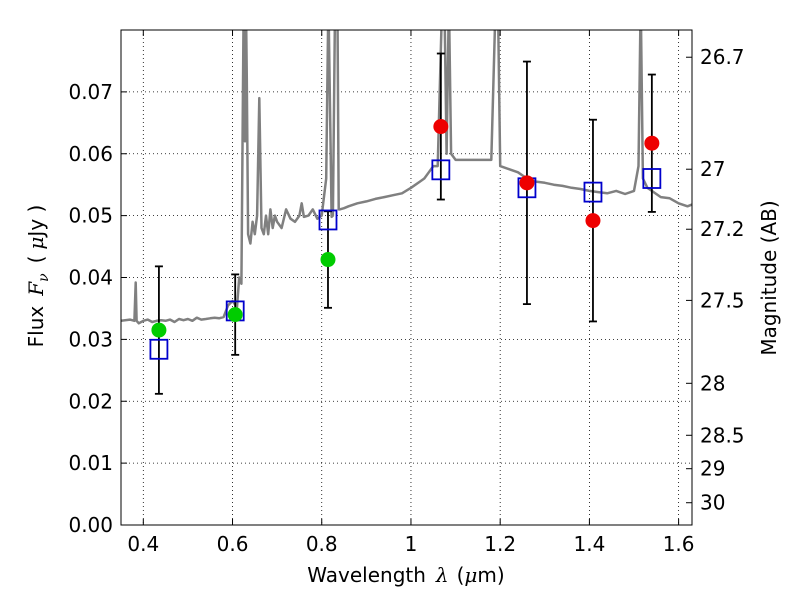 The image size is (800, 600). What do you see at coordinates (411, 544) in the screenshot?
I see `x-tick-label: 1` at bounding box center [411, 544].